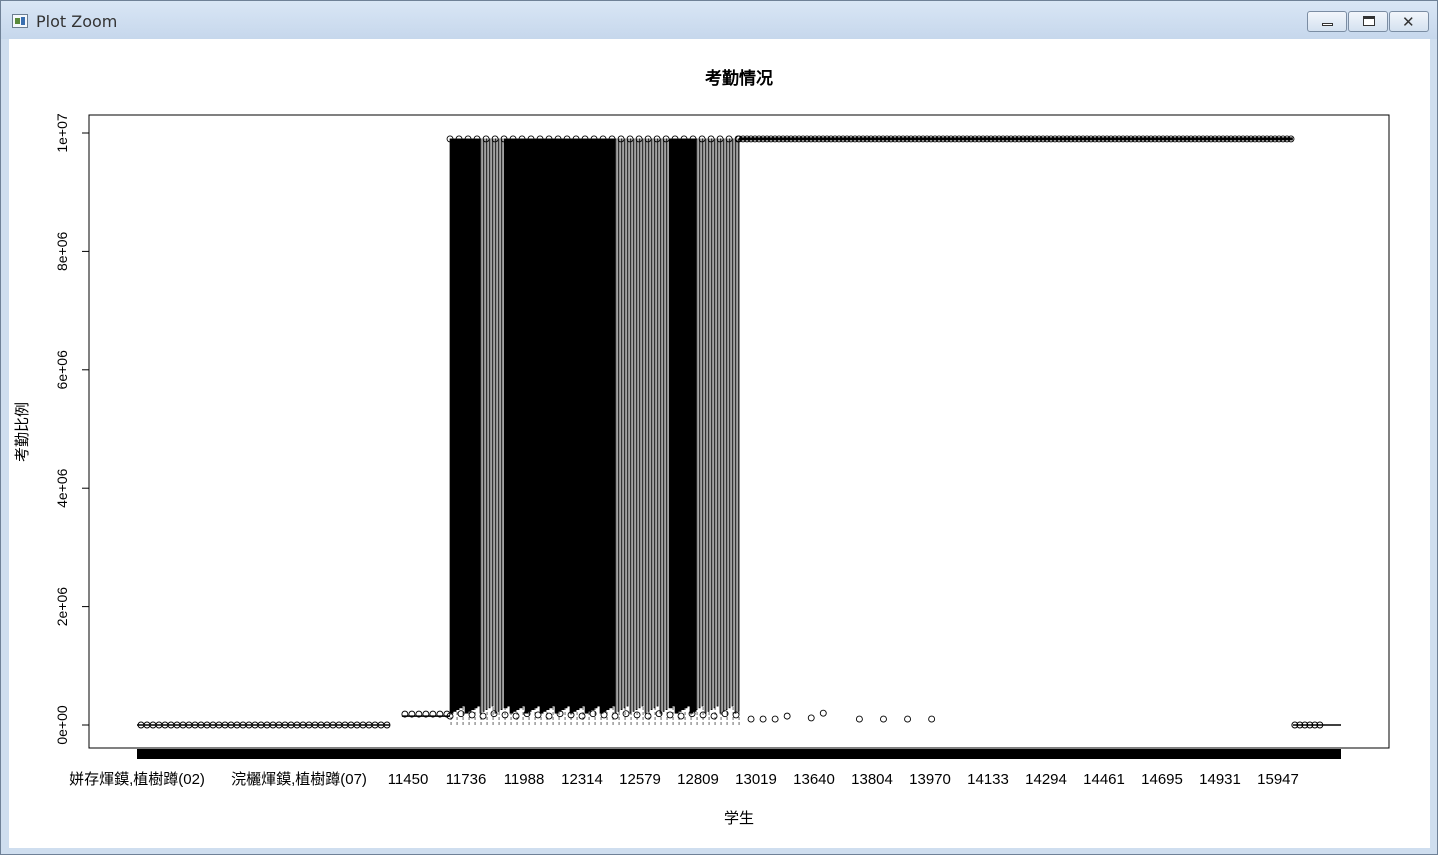 This screenshot has width=1438, height=855. I want to click on minimize-button, so click(1327, 21).